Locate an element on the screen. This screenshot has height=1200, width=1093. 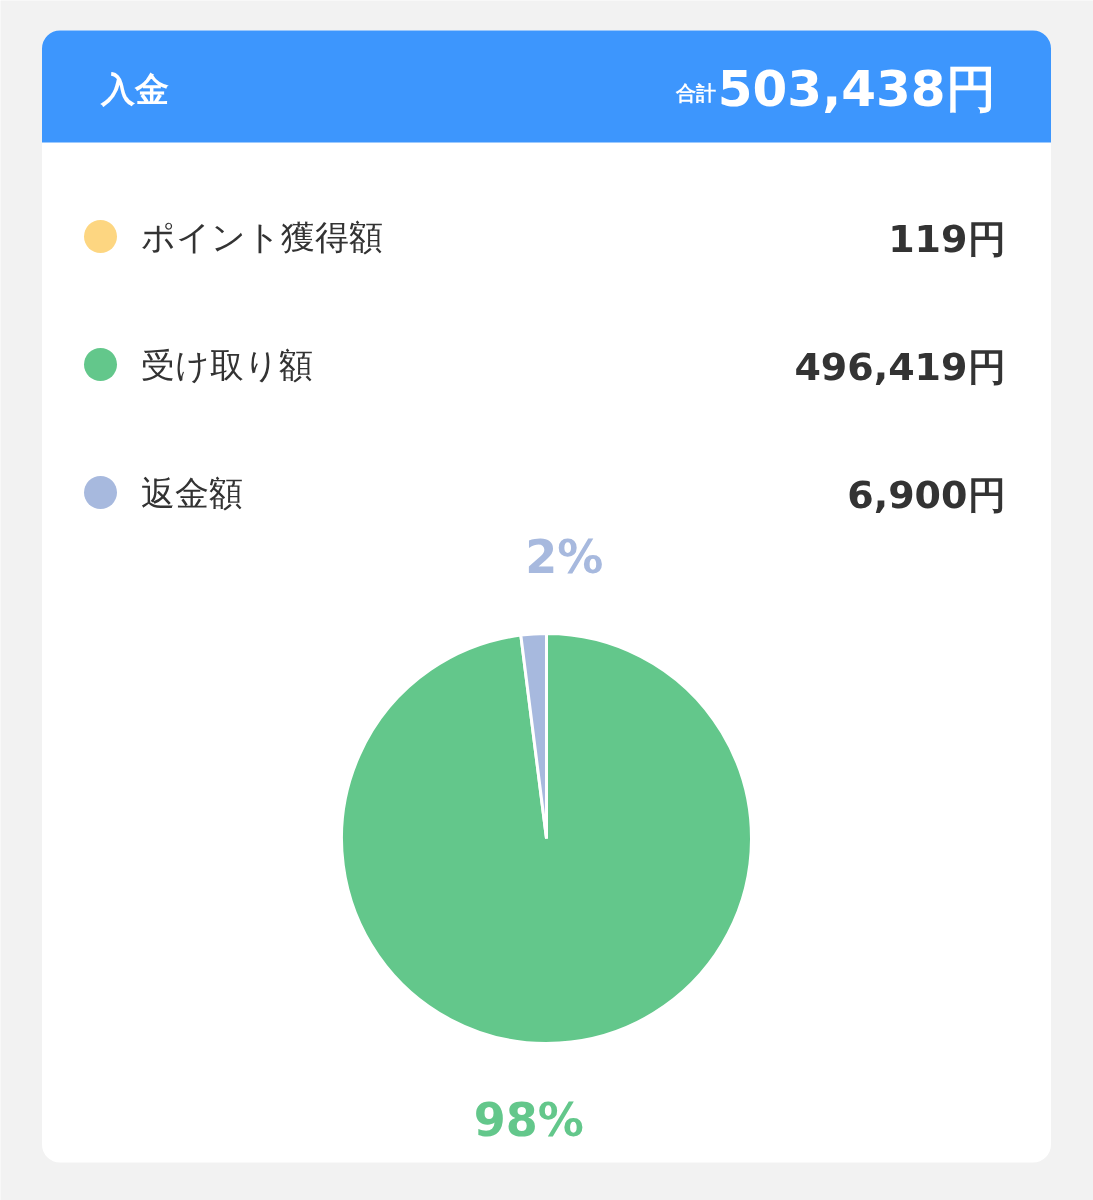
legend-label: ポイント獲得額 is located at coordinates (261, 236).